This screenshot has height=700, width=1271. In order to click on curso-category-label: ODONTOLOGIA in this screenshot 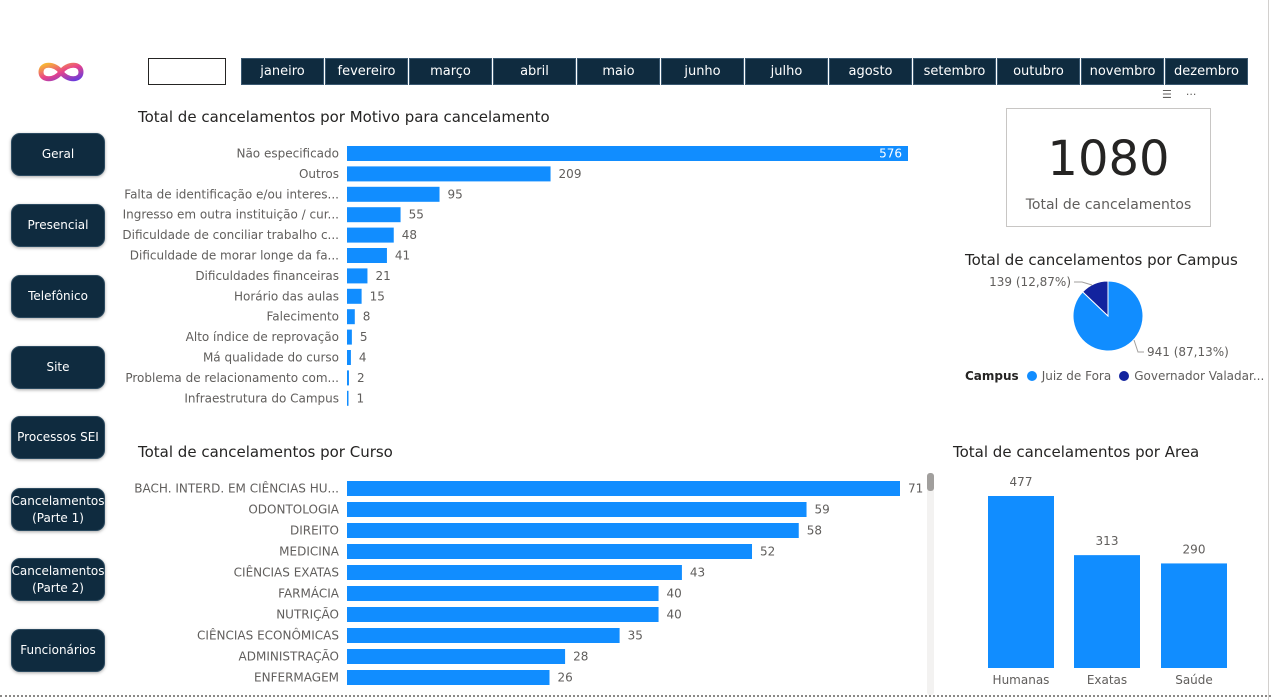, I will do `click(293, 510)`.